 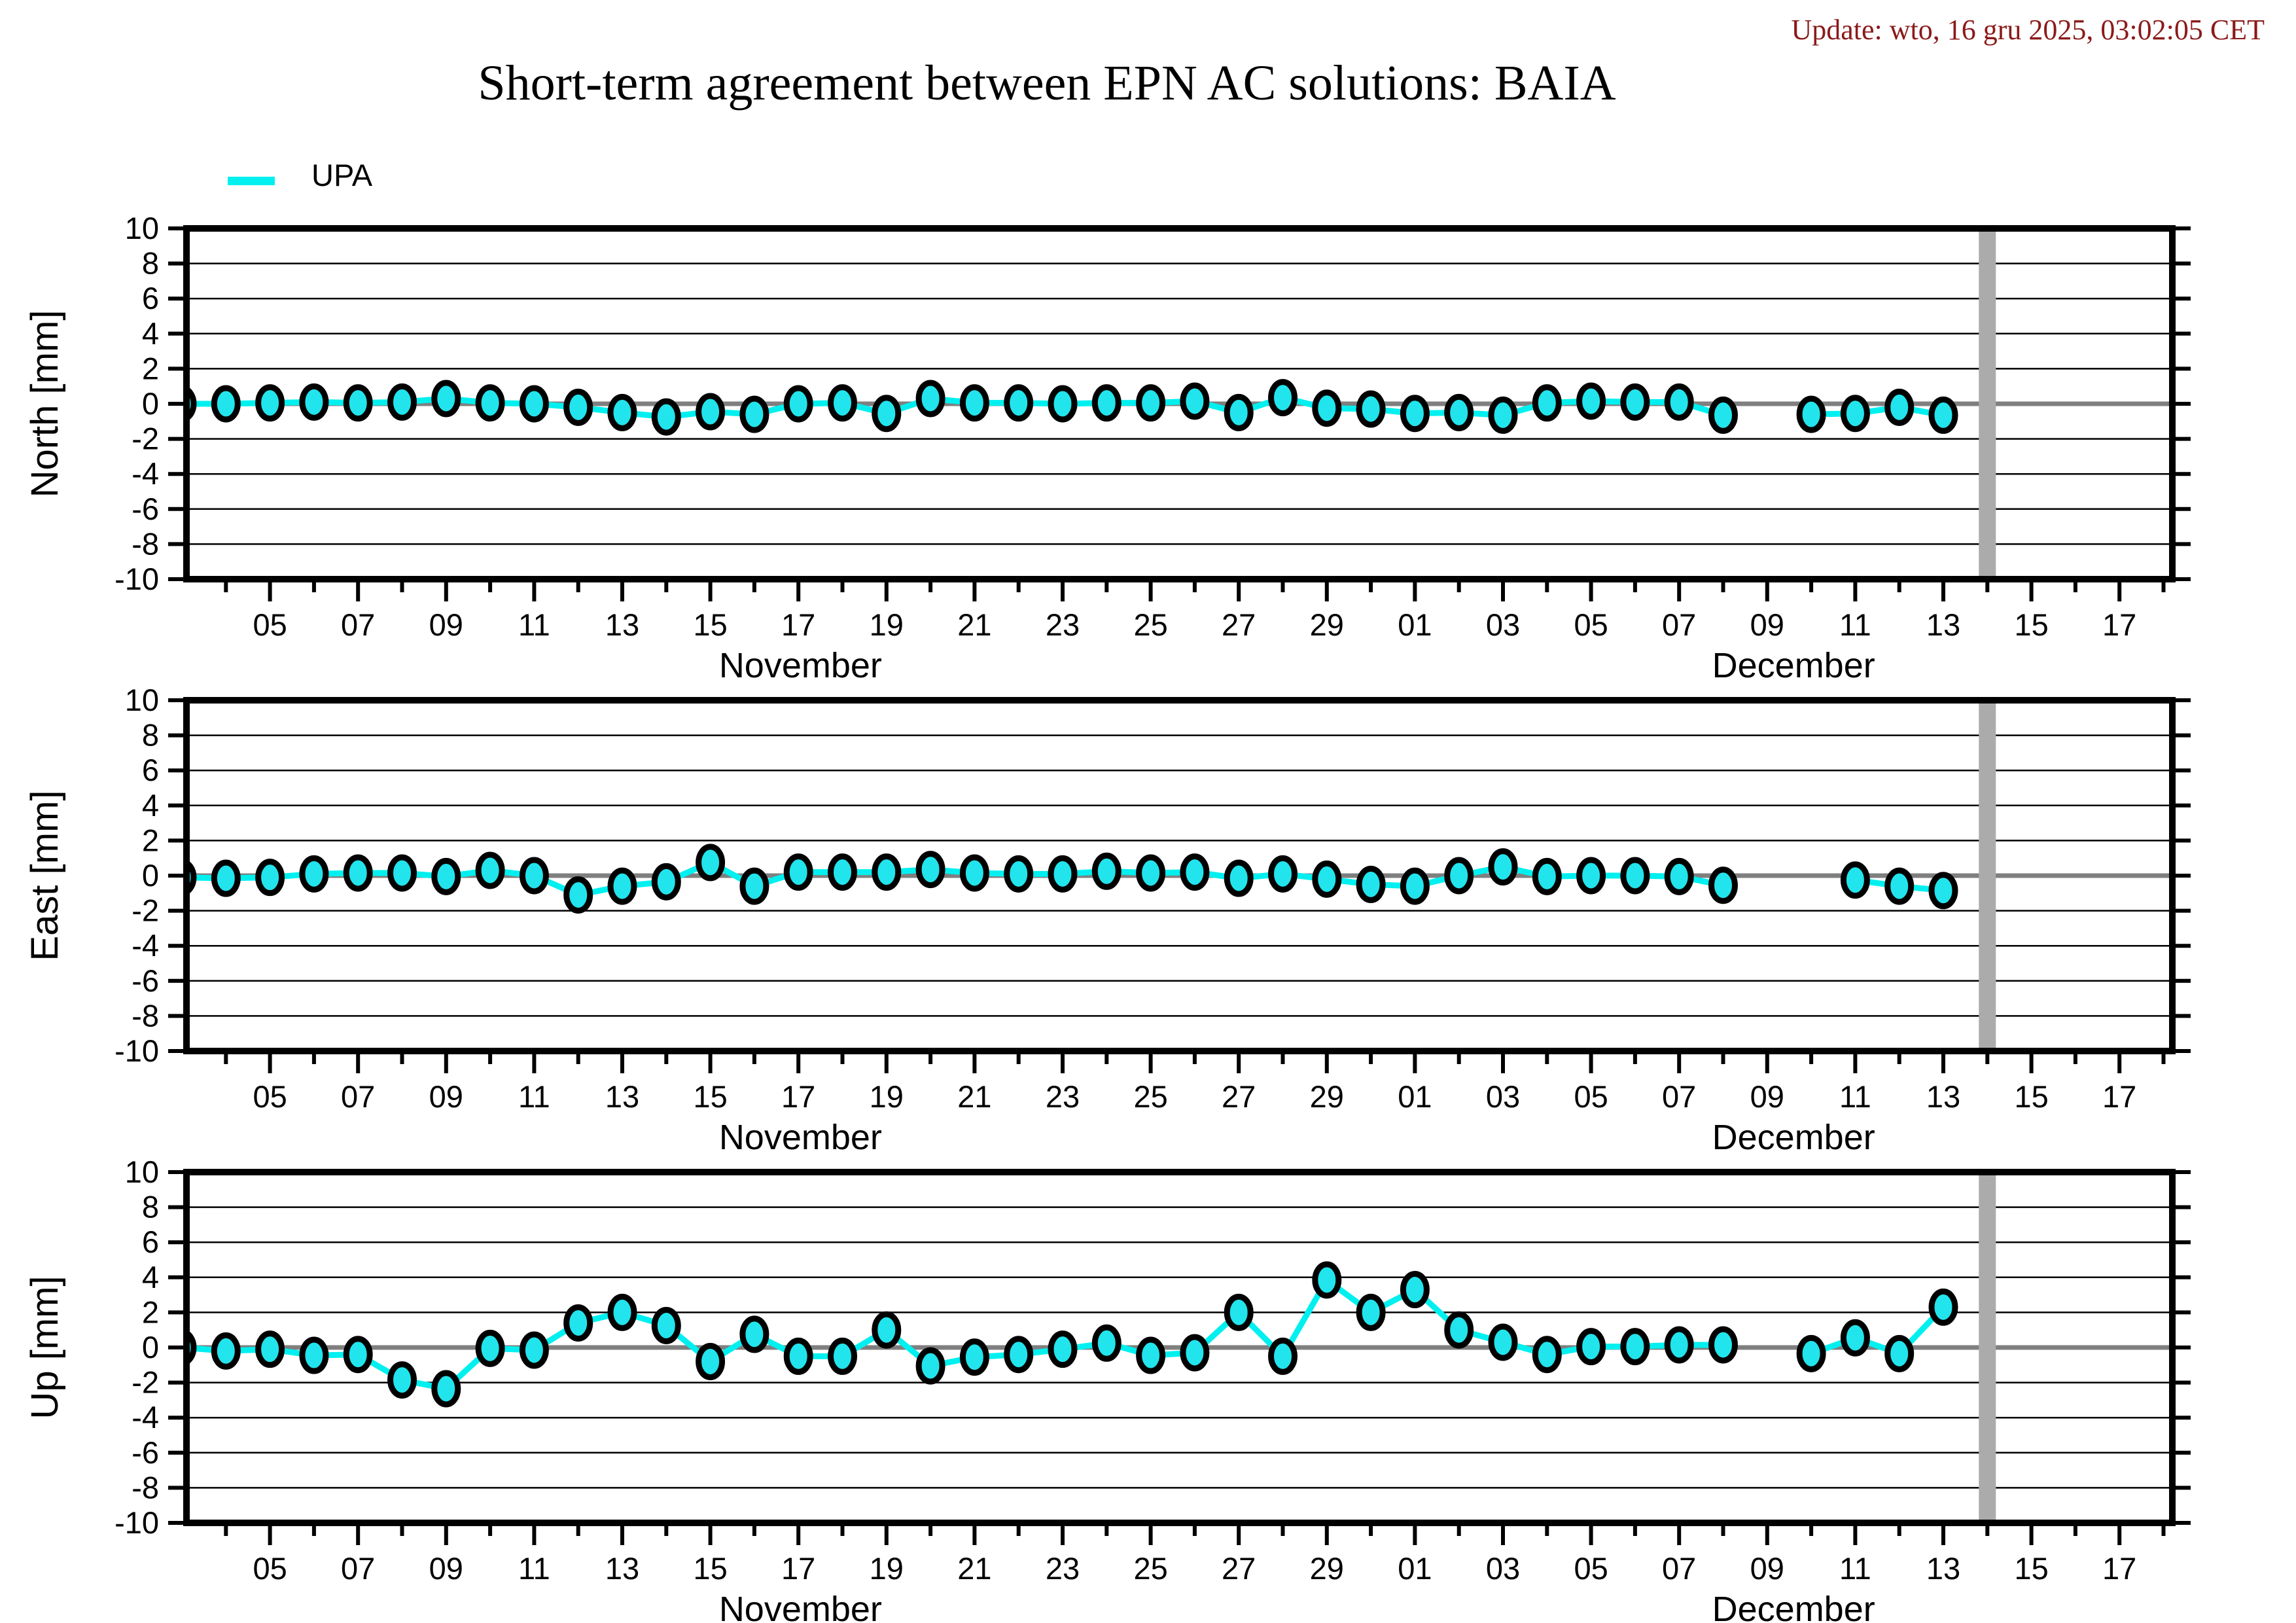 I want to click on current-epoch-bar, so click(x=1987, y=876).